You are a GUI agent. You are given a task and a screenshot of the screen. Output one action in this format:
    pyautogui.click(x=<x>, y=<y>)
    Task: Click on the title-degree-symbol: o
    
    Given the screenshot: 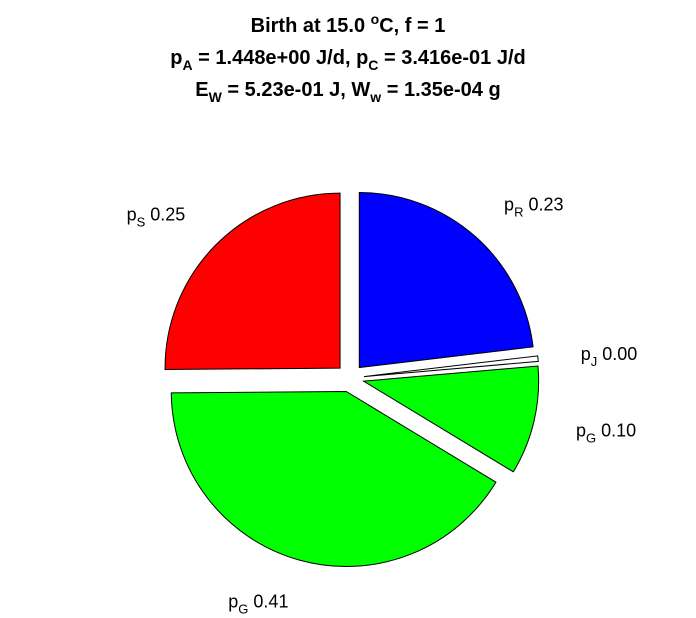 What is the action you would take?
    pyautogui.click(x=375, y=19)
    